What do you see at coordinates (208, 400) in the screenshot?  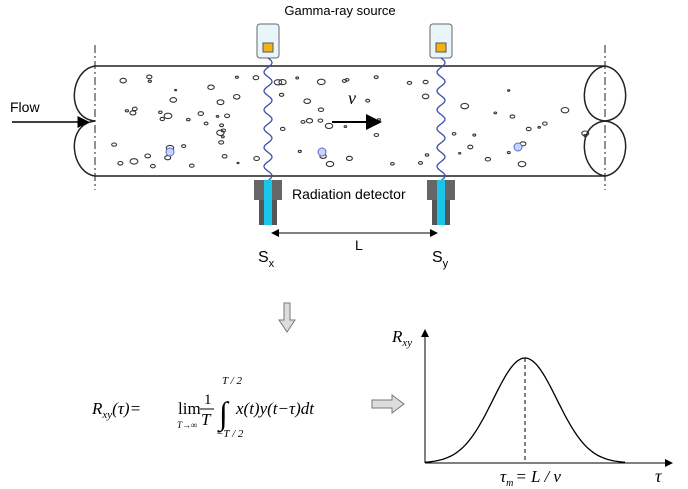 I see `formula-num: 1` at bounding box center [208, 400].